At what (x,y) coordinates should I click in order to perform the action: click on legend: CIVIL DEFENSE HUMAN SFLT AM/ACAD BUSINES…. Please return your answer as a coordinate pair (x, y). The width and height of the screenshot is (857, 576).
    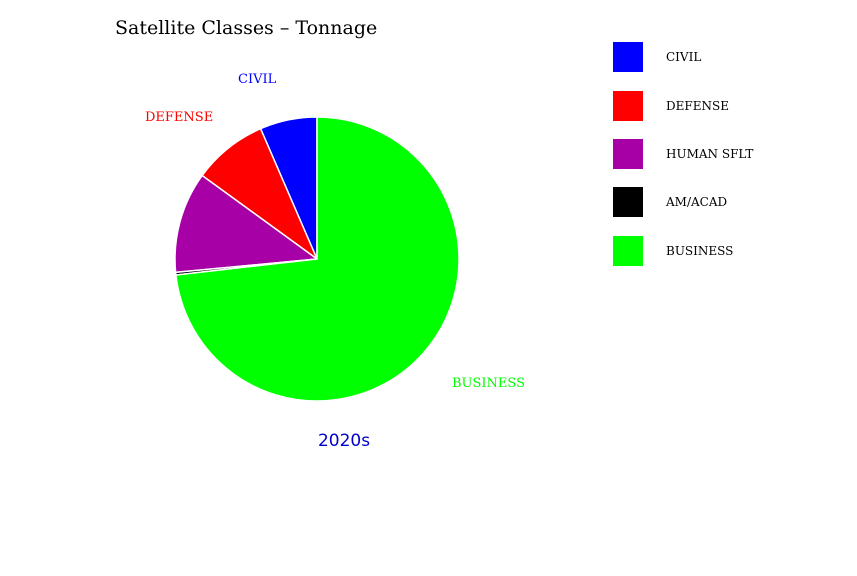
    Looking at the image, I should click on (683, 154).